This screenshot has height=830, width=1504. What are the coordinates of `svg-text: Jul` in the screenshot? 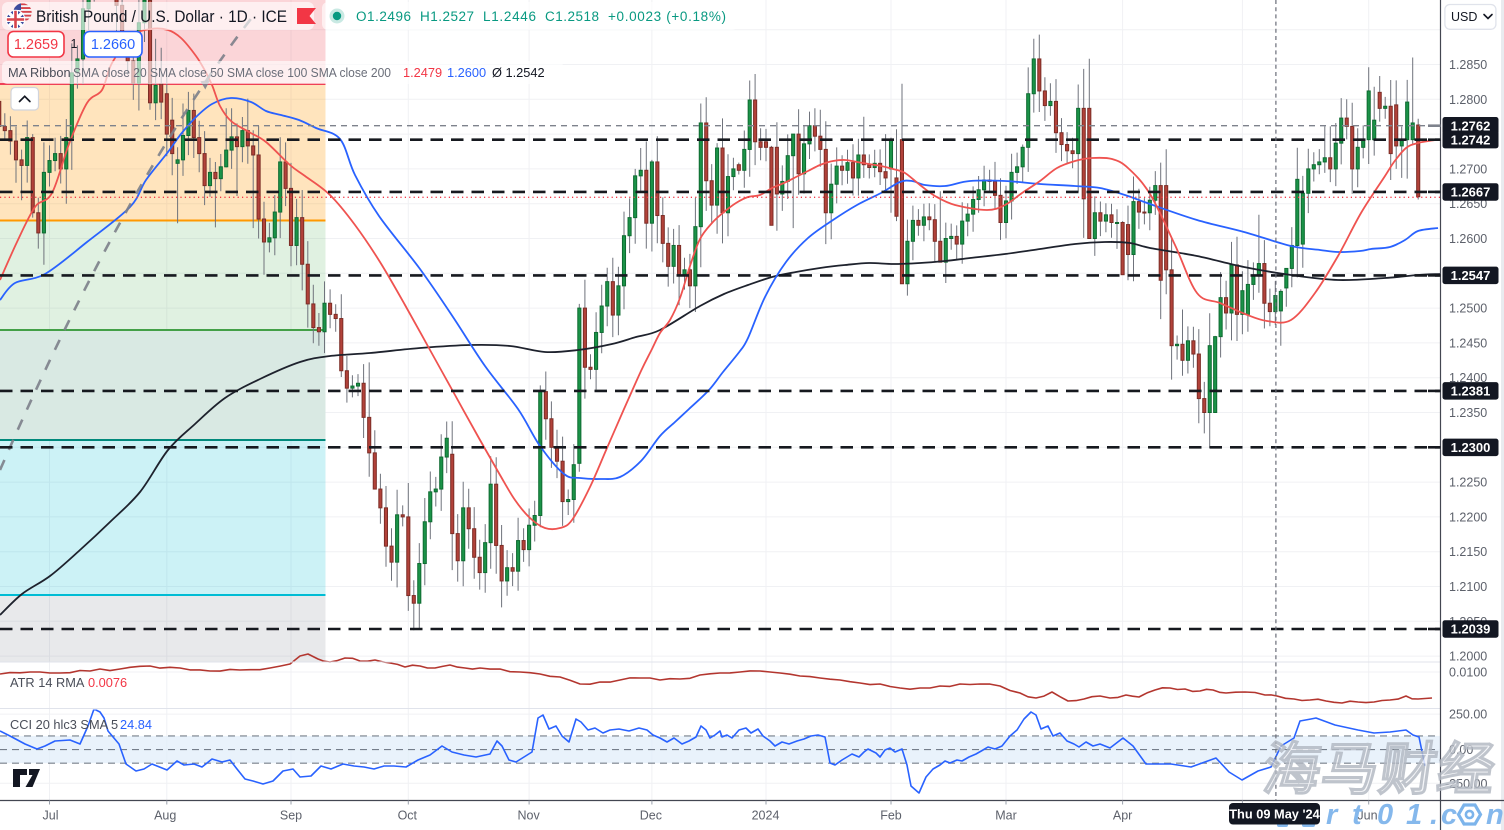 It's located at (51, 816).